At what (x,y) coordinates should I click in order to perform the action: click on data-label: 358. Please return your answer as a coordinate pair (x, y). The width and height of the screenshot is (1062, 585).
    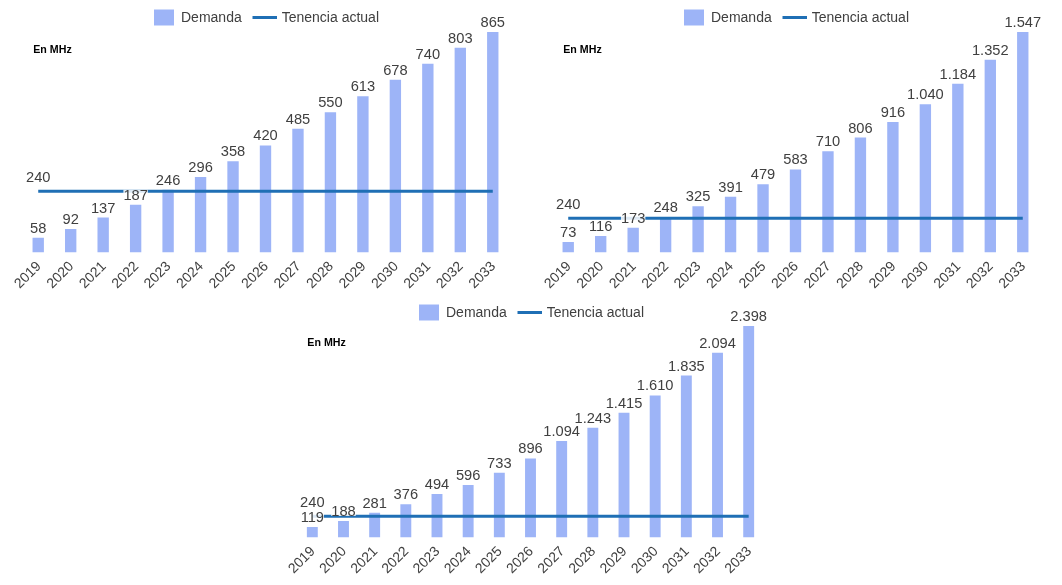
    Looking at the image, I should click on (233, 151).